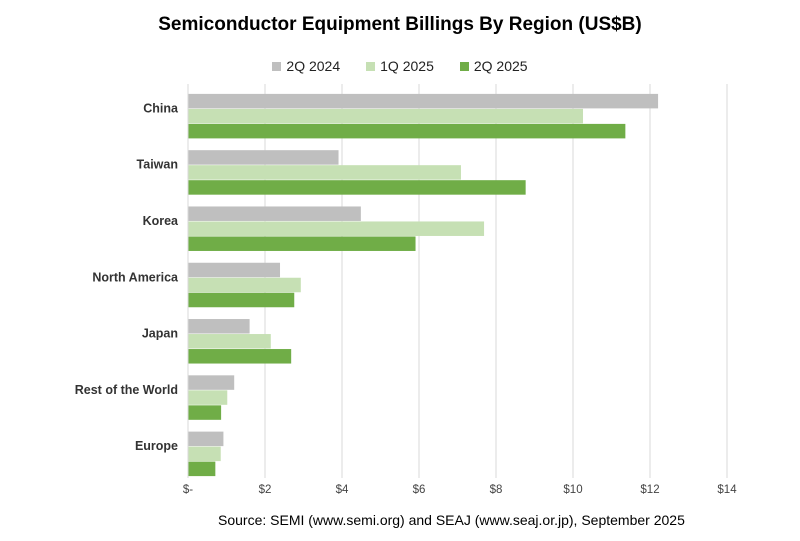  I want to click on category-label: China, so click(161, 108).